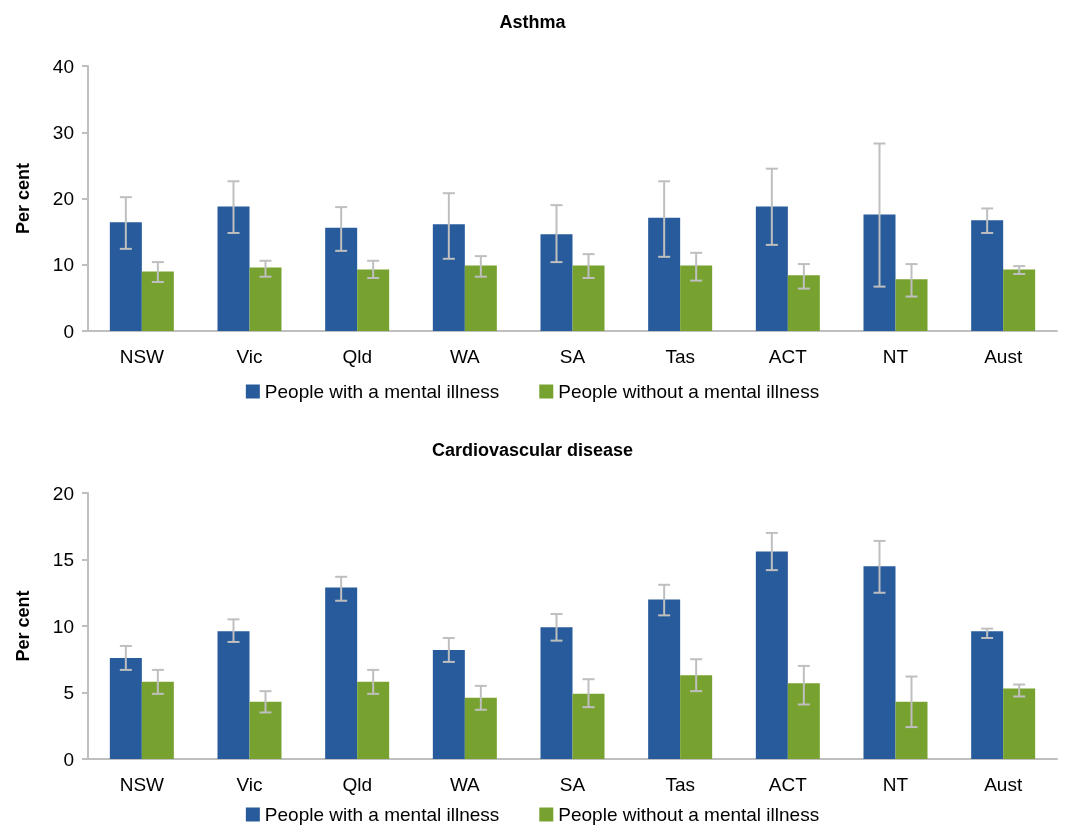 This screenshot has height=832, width=1065. I want to click on y-tick-label: 15, so click(63, 559).